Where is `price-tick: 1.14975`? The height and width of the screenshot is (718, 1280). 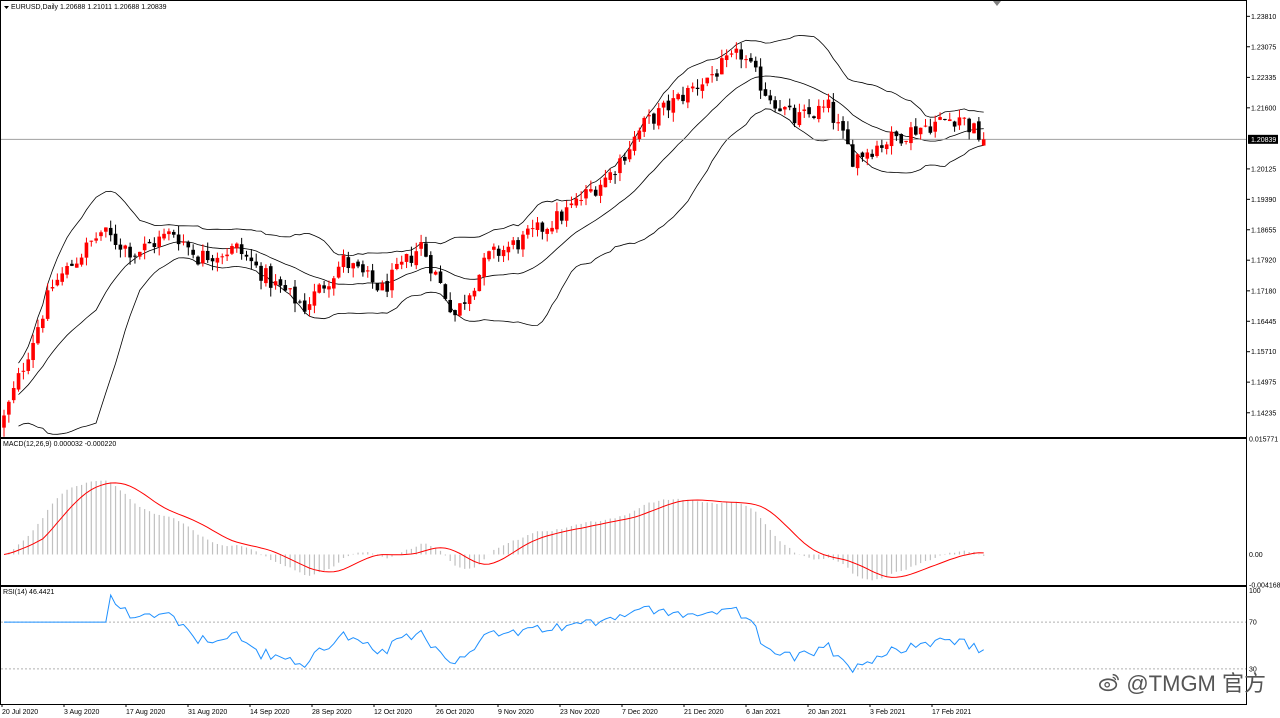 price-tick: 1.14975 is located at coordinates (1261, 383).